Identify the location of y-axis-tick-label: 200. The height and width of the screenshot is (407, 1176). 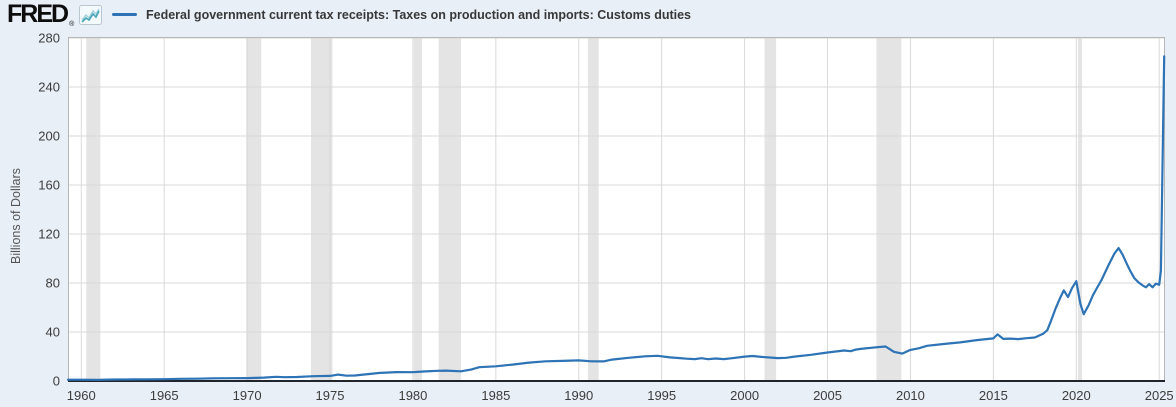
(49, 136).